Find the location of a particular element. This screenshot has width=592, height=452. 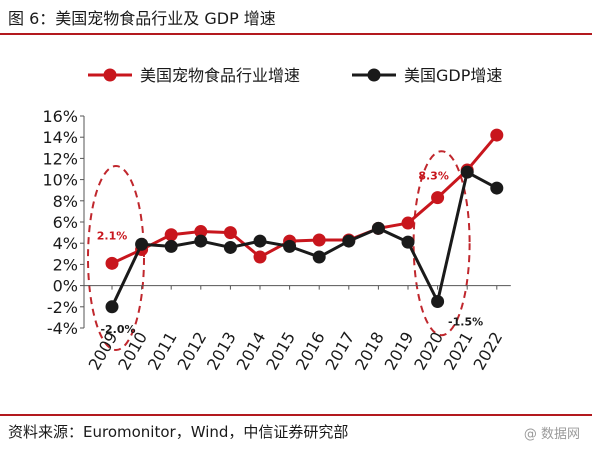

data-label: 2.1% is located at coordinates (112, 235).